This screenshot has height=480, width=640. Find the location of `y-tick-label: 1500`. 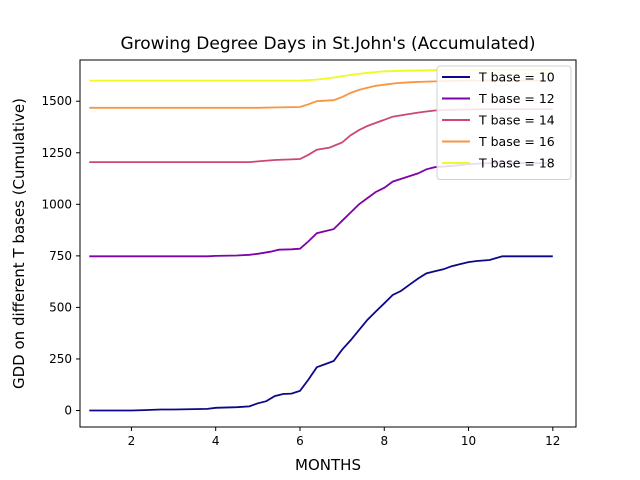

y-tick-label: 1500 is located at coordinates (56, 101).